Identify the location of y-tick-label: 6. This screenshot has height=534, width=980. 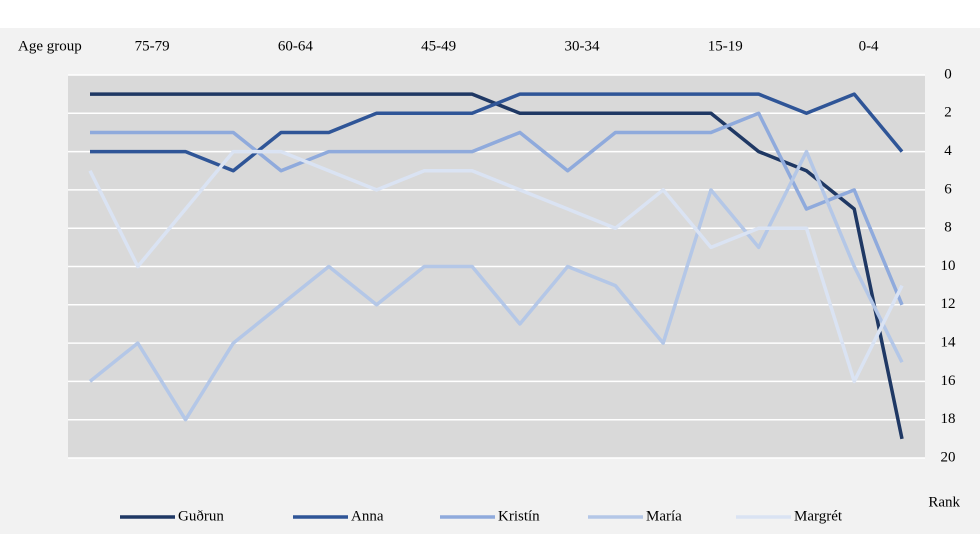
(948, 189).